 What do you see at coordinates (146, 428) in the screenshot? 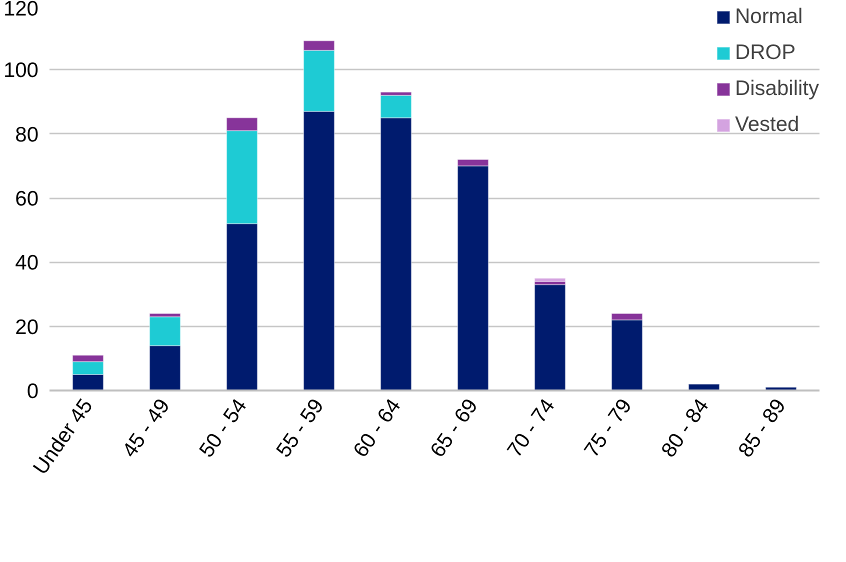
I see `x-tick-label: 45 - 49` at bounding box center [146, 428].